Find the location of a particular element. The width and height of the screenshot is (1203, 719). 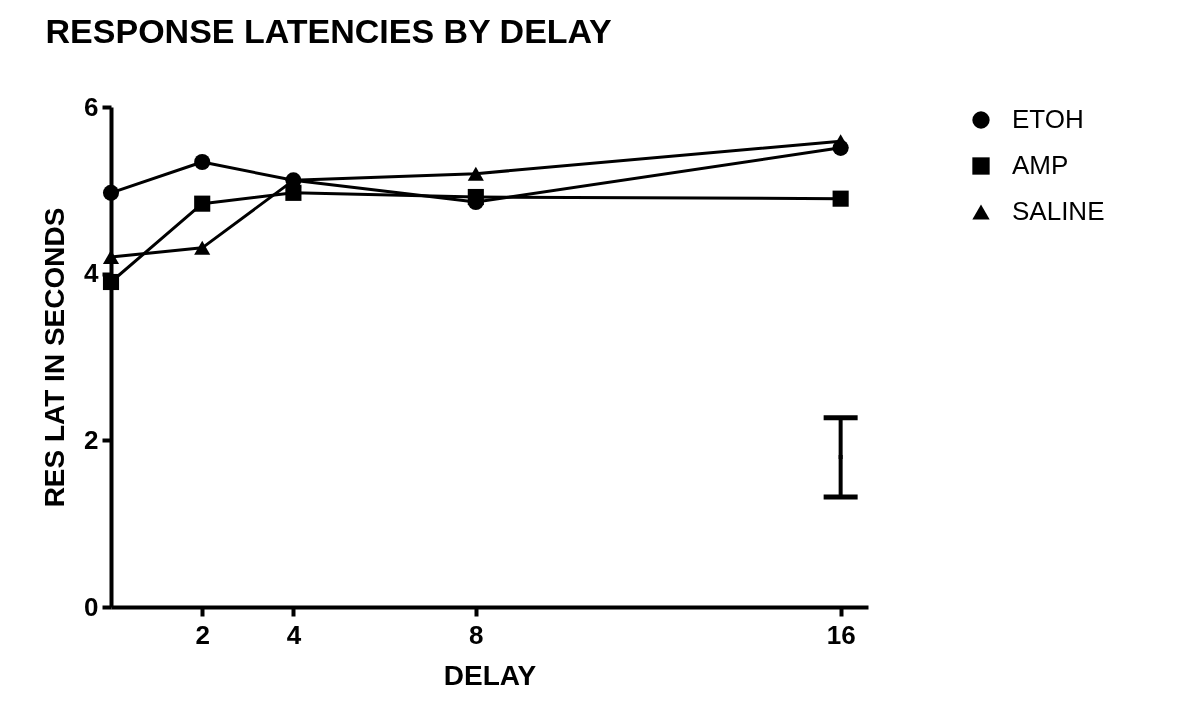

y-tick-label: 4 is located at coordinates (92, 273).